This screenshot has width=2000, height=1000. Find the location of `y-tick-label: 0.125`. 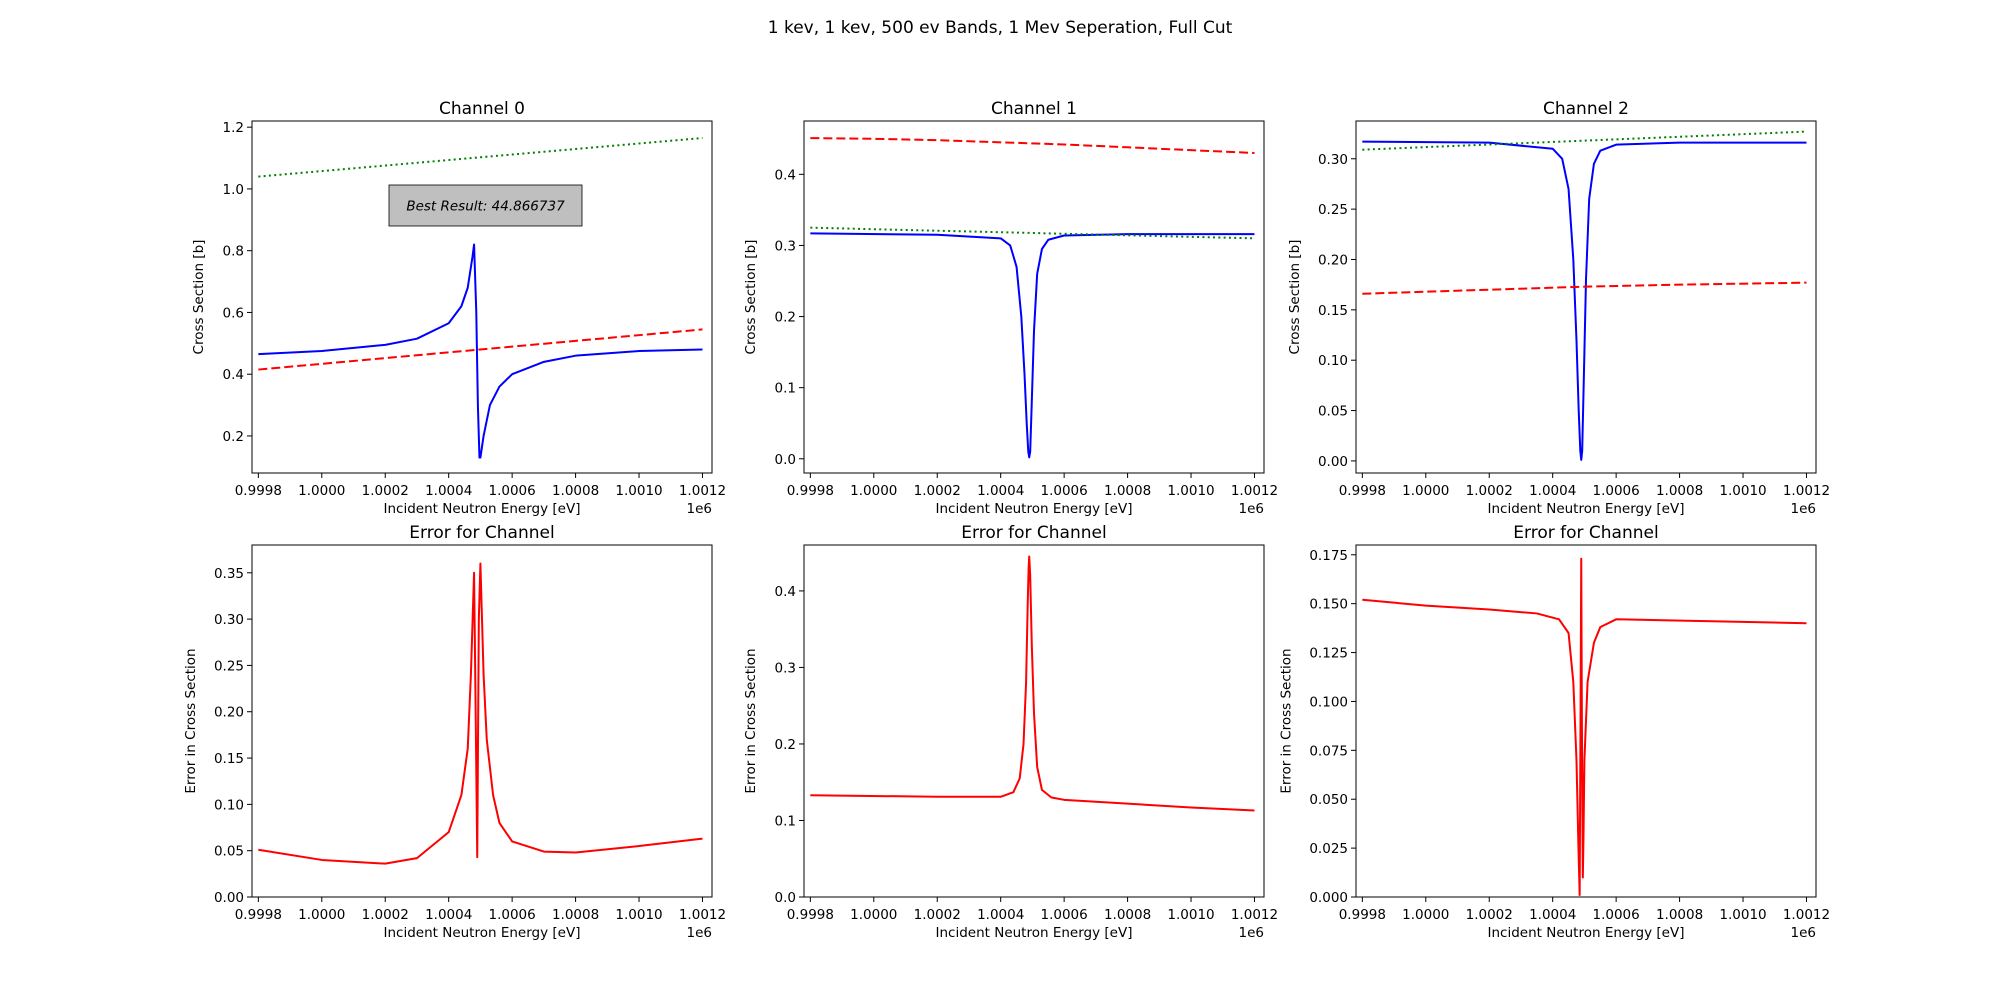

y-tick-label: 0.125 is located at coordinates (1328, 654).